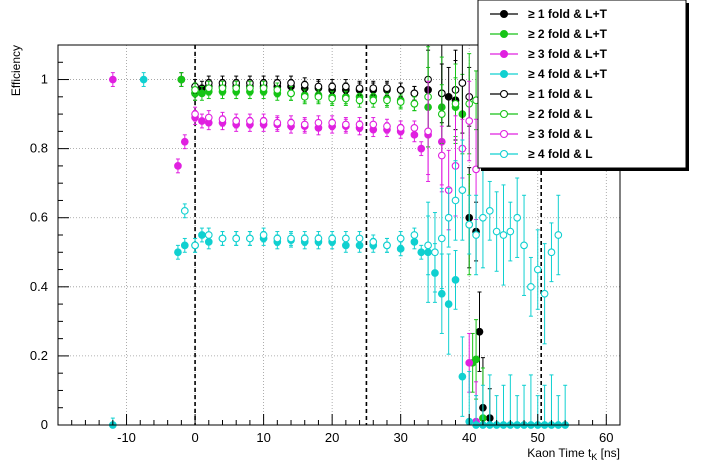  I want to click on y-tick-label: 0.6, so click(39, 217).